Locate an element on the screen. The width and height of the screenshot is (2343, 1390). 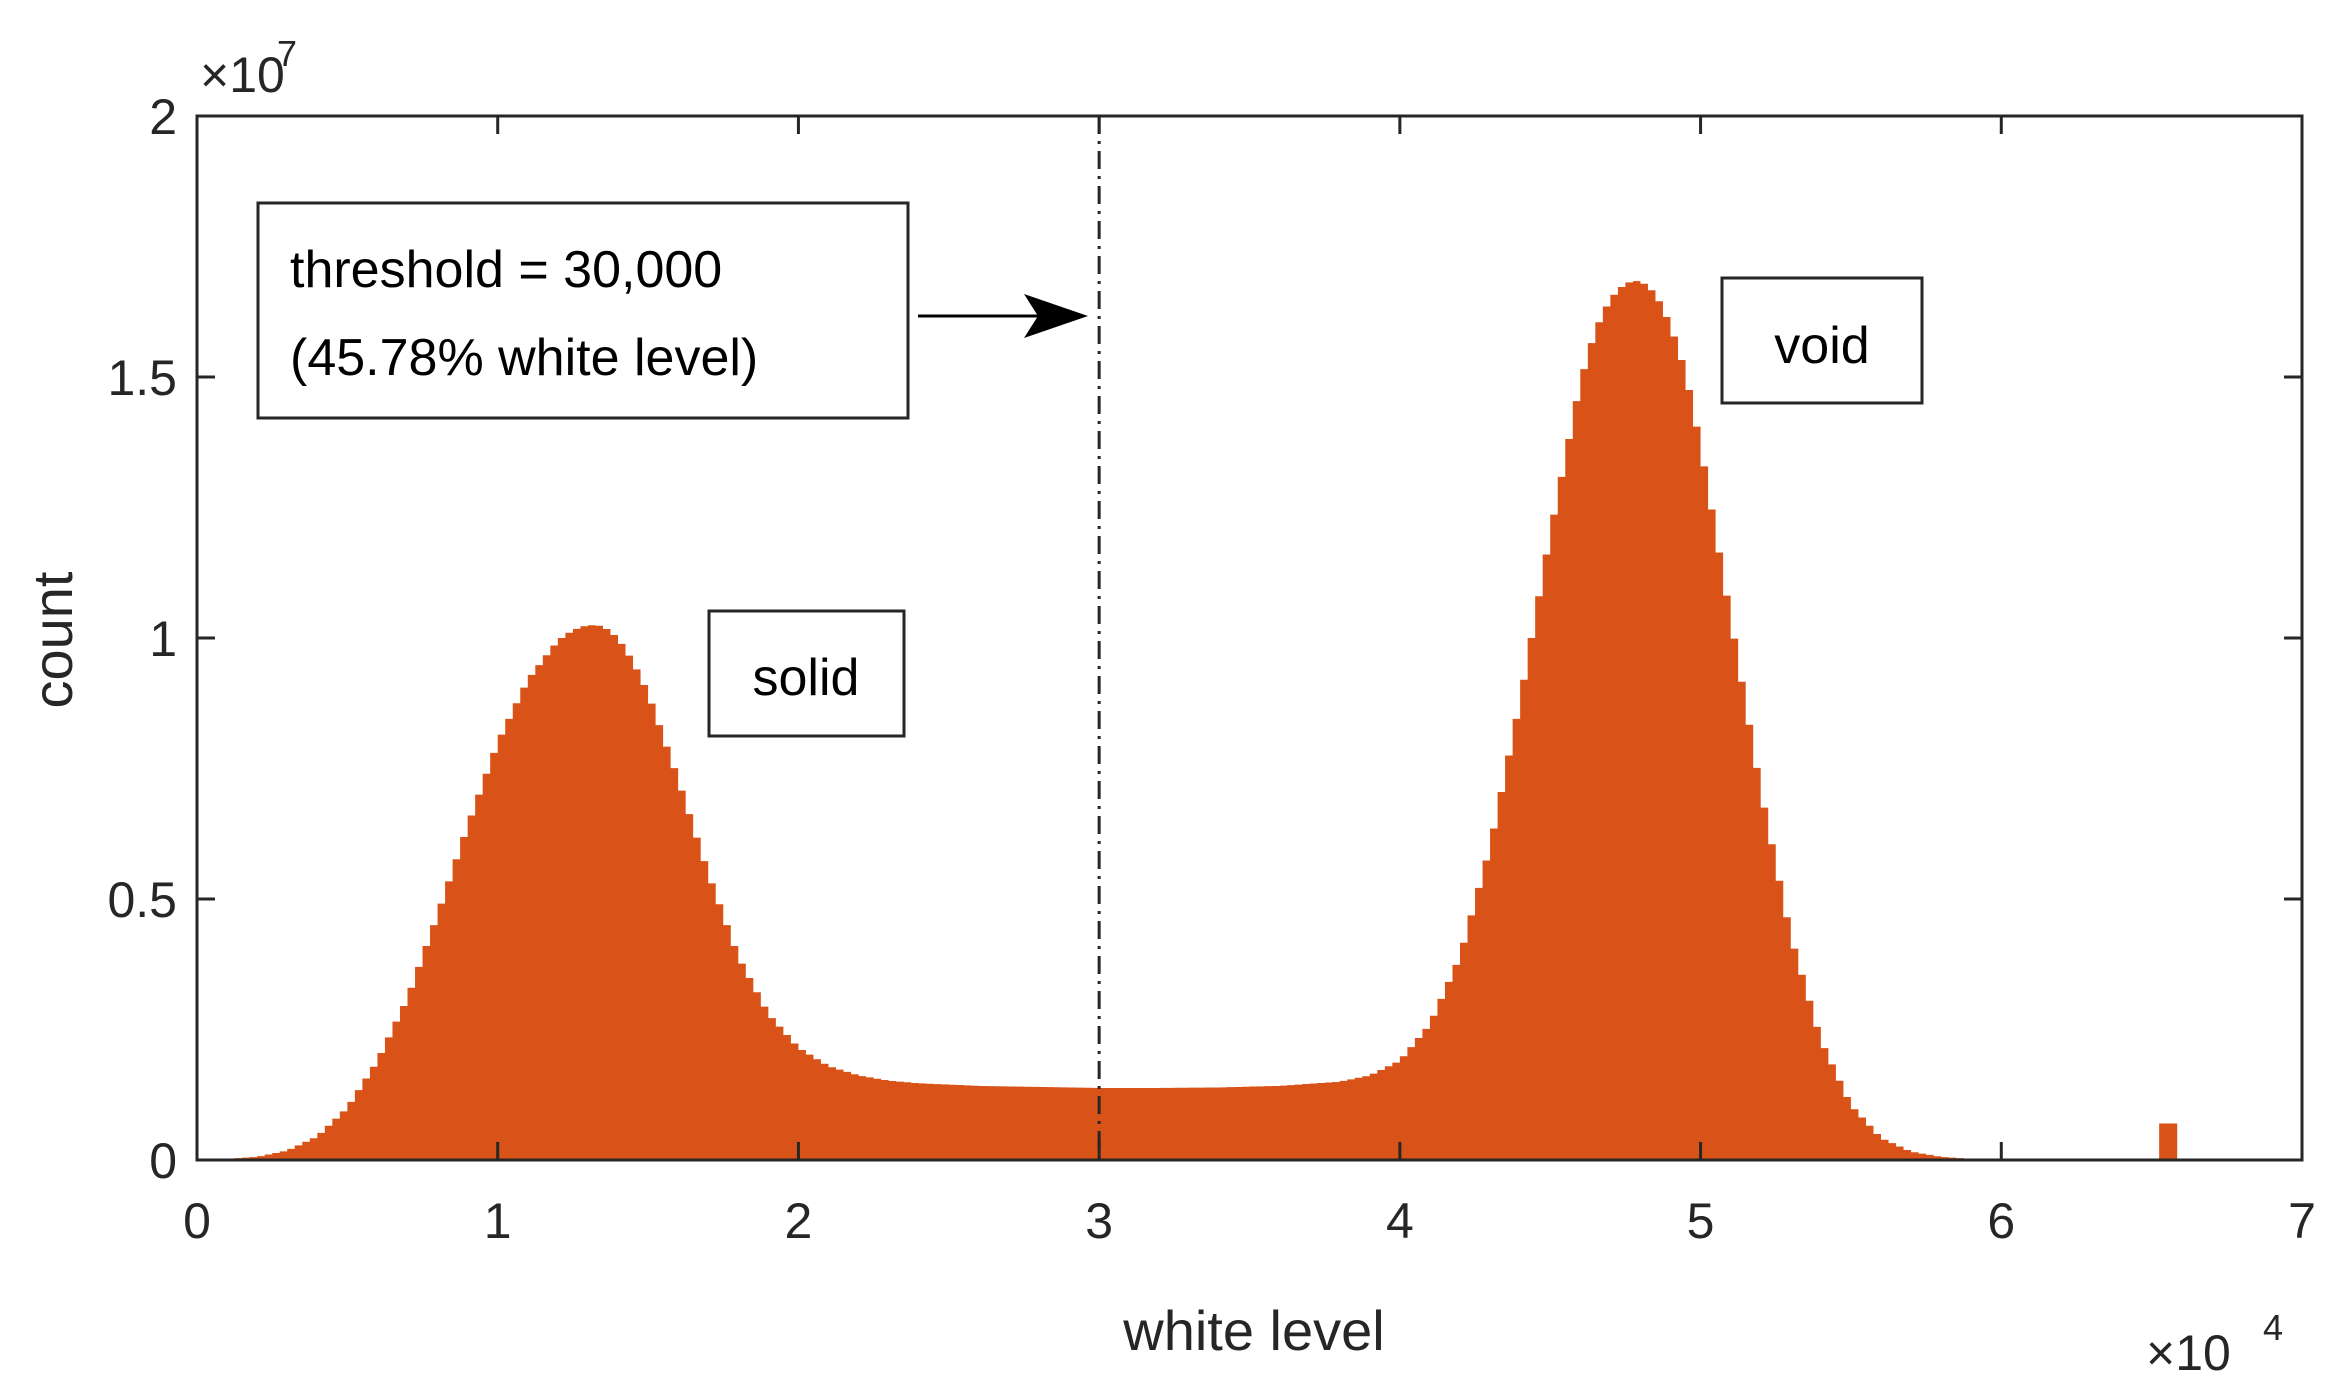
y-tick-label: 0.5 is located at coordinates (142, 900).